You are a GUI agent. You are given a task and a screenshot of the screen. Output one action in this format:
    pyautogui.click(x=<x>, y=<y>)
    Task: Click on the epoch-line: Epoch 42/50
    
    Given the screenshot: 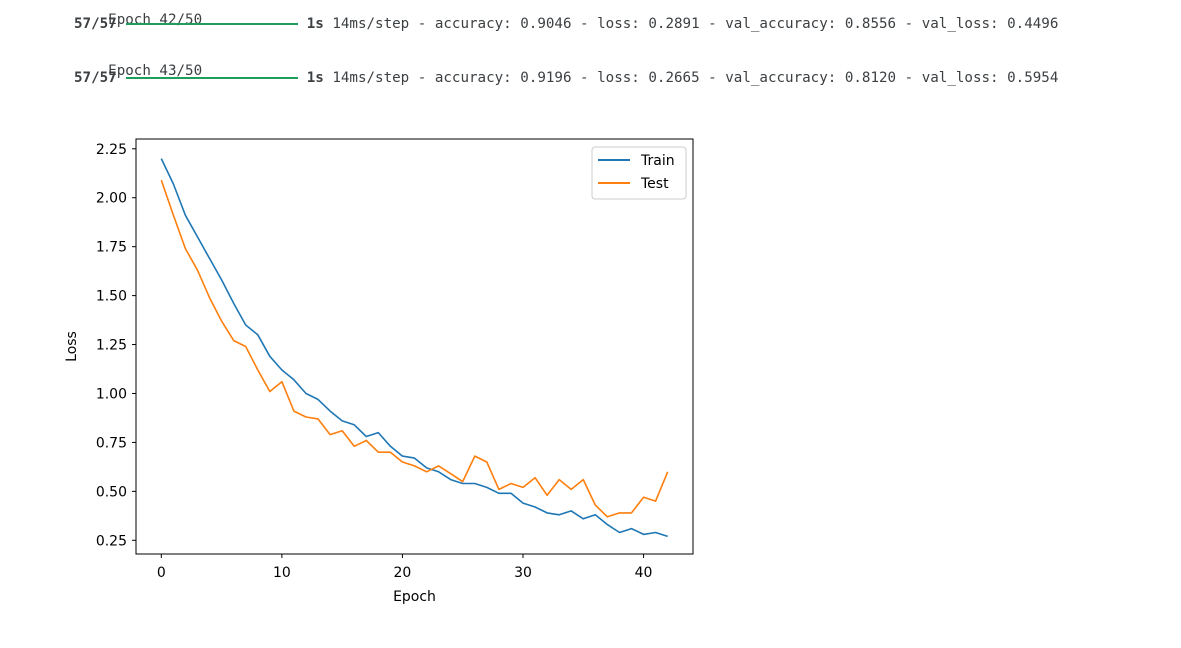 What is the action you would take?
    pyautogui.click(x=138, y=14)
    